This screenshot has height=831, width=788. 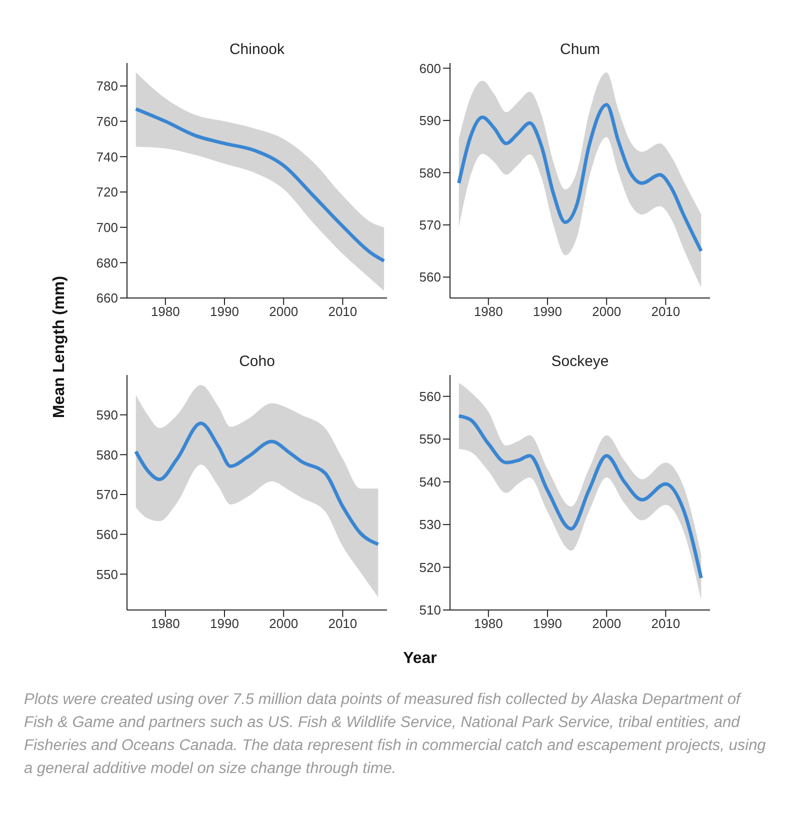 What do you see at coordinates (430, 524) in the screenshot?
I see `y-tick-label: 530` at bounding box center [430, 524].